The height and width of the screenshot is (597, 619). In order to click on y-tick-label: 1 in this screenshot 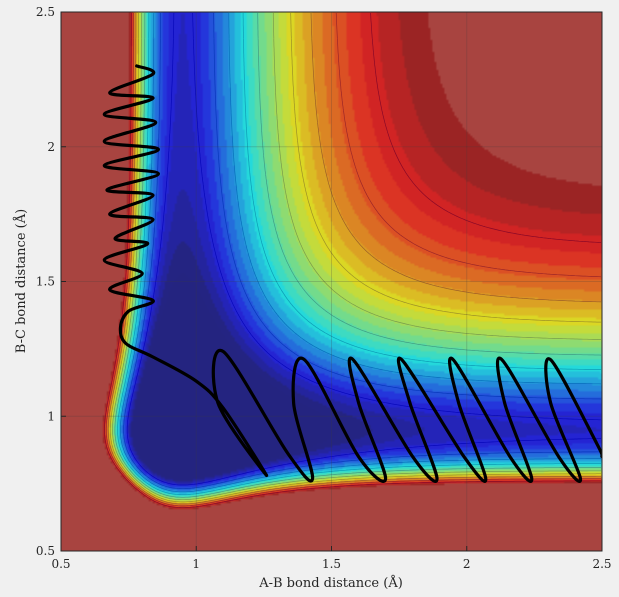, I will do `click(51, 416)`.